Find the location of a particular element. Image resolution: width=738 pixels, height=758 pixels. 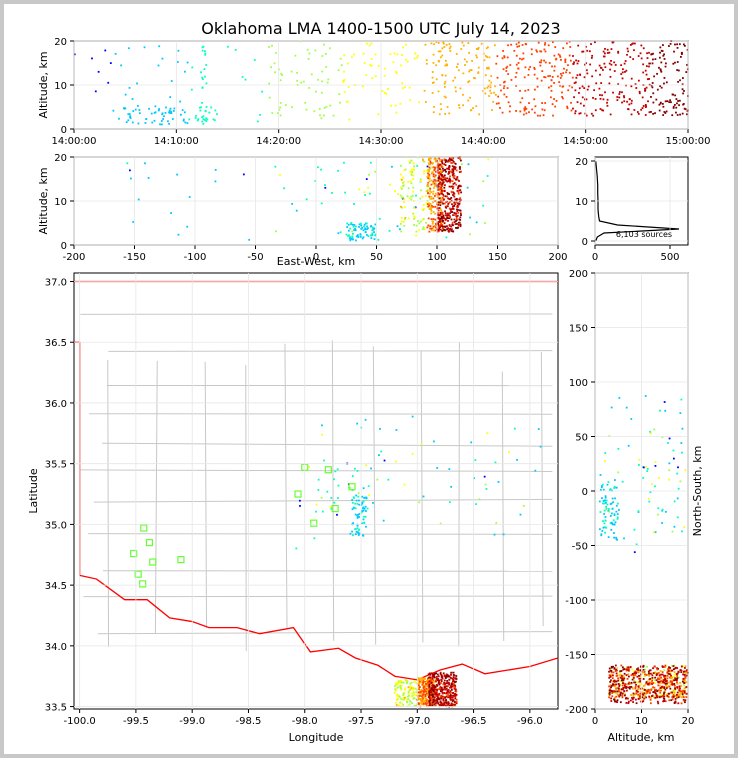

y-tick-label: 100 is located at coordinates (578, 383).